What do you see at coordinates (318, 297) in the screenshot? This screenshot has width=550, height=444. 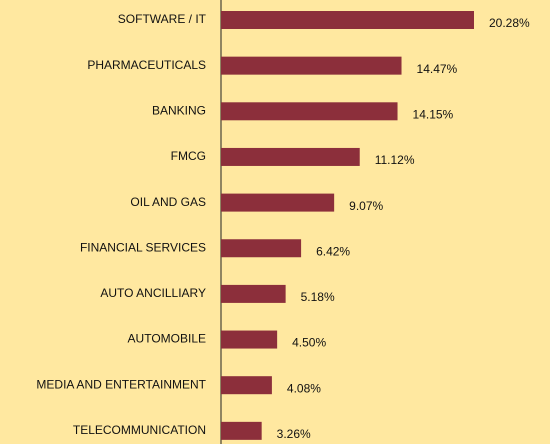 I see `value-label: 5.18%` at bounding box center [318, 297].